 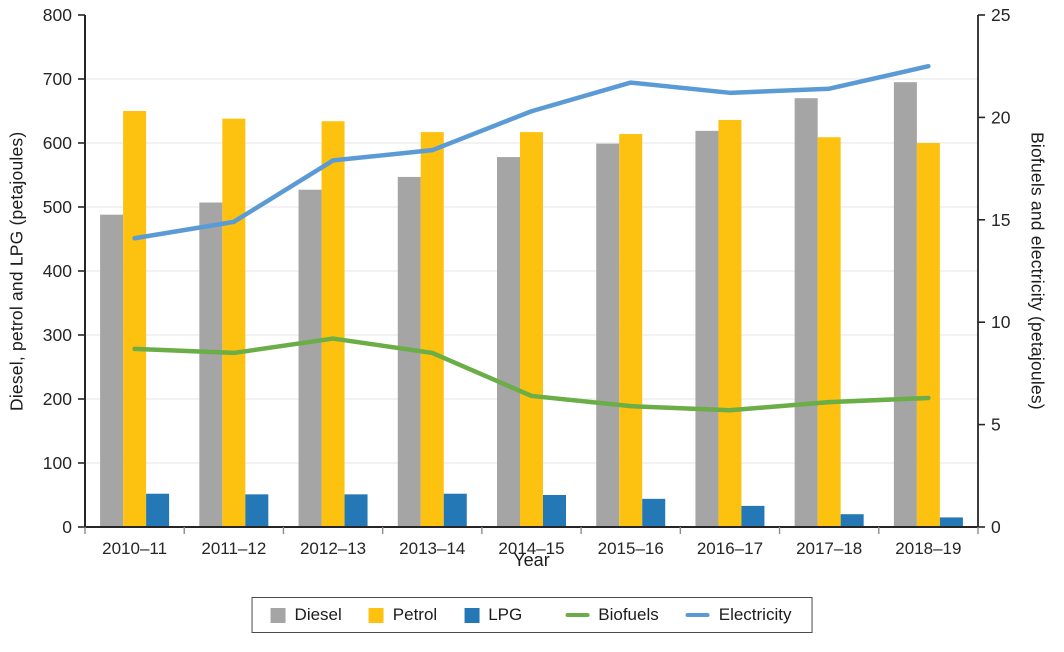 What do you see at coordinates (631, 548) in the screenshot?
I see `x-tick-label-2015–16: 2015–16` at bounding box center [631, 548].